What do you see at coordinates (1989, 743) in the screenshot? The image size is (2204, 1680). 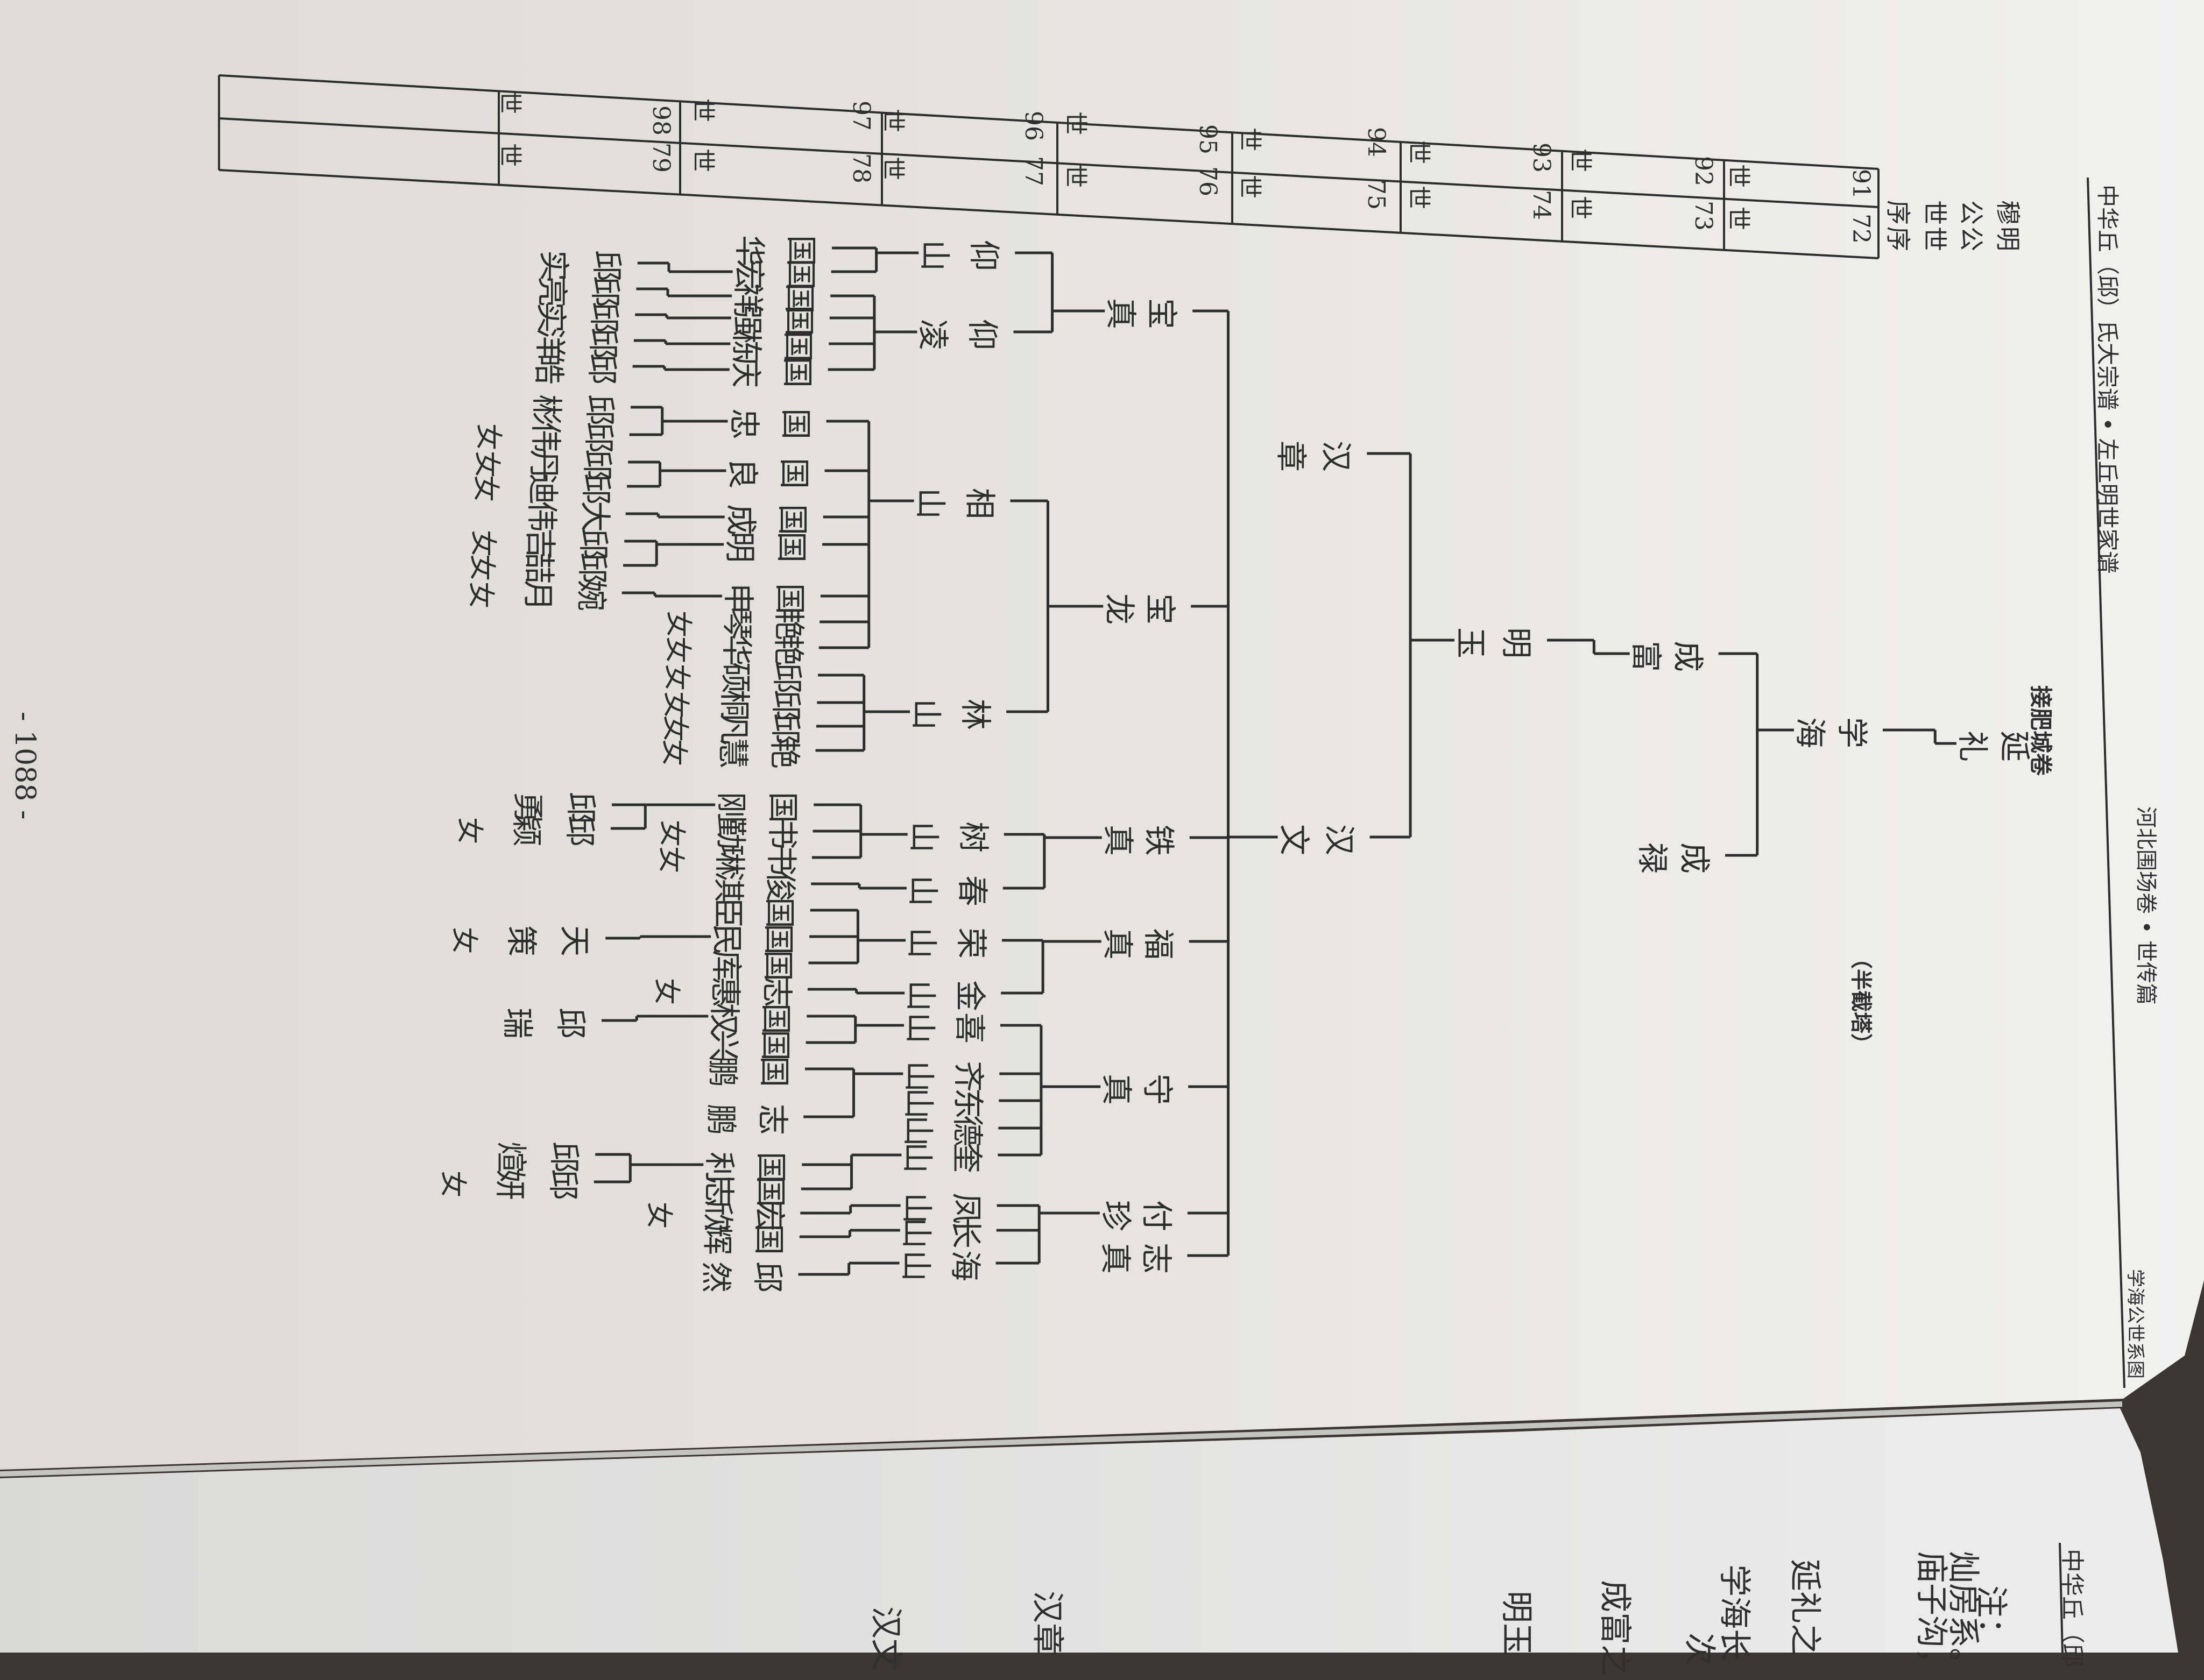 I see `person-name: 延礼` at bounding box center [1989, 743].